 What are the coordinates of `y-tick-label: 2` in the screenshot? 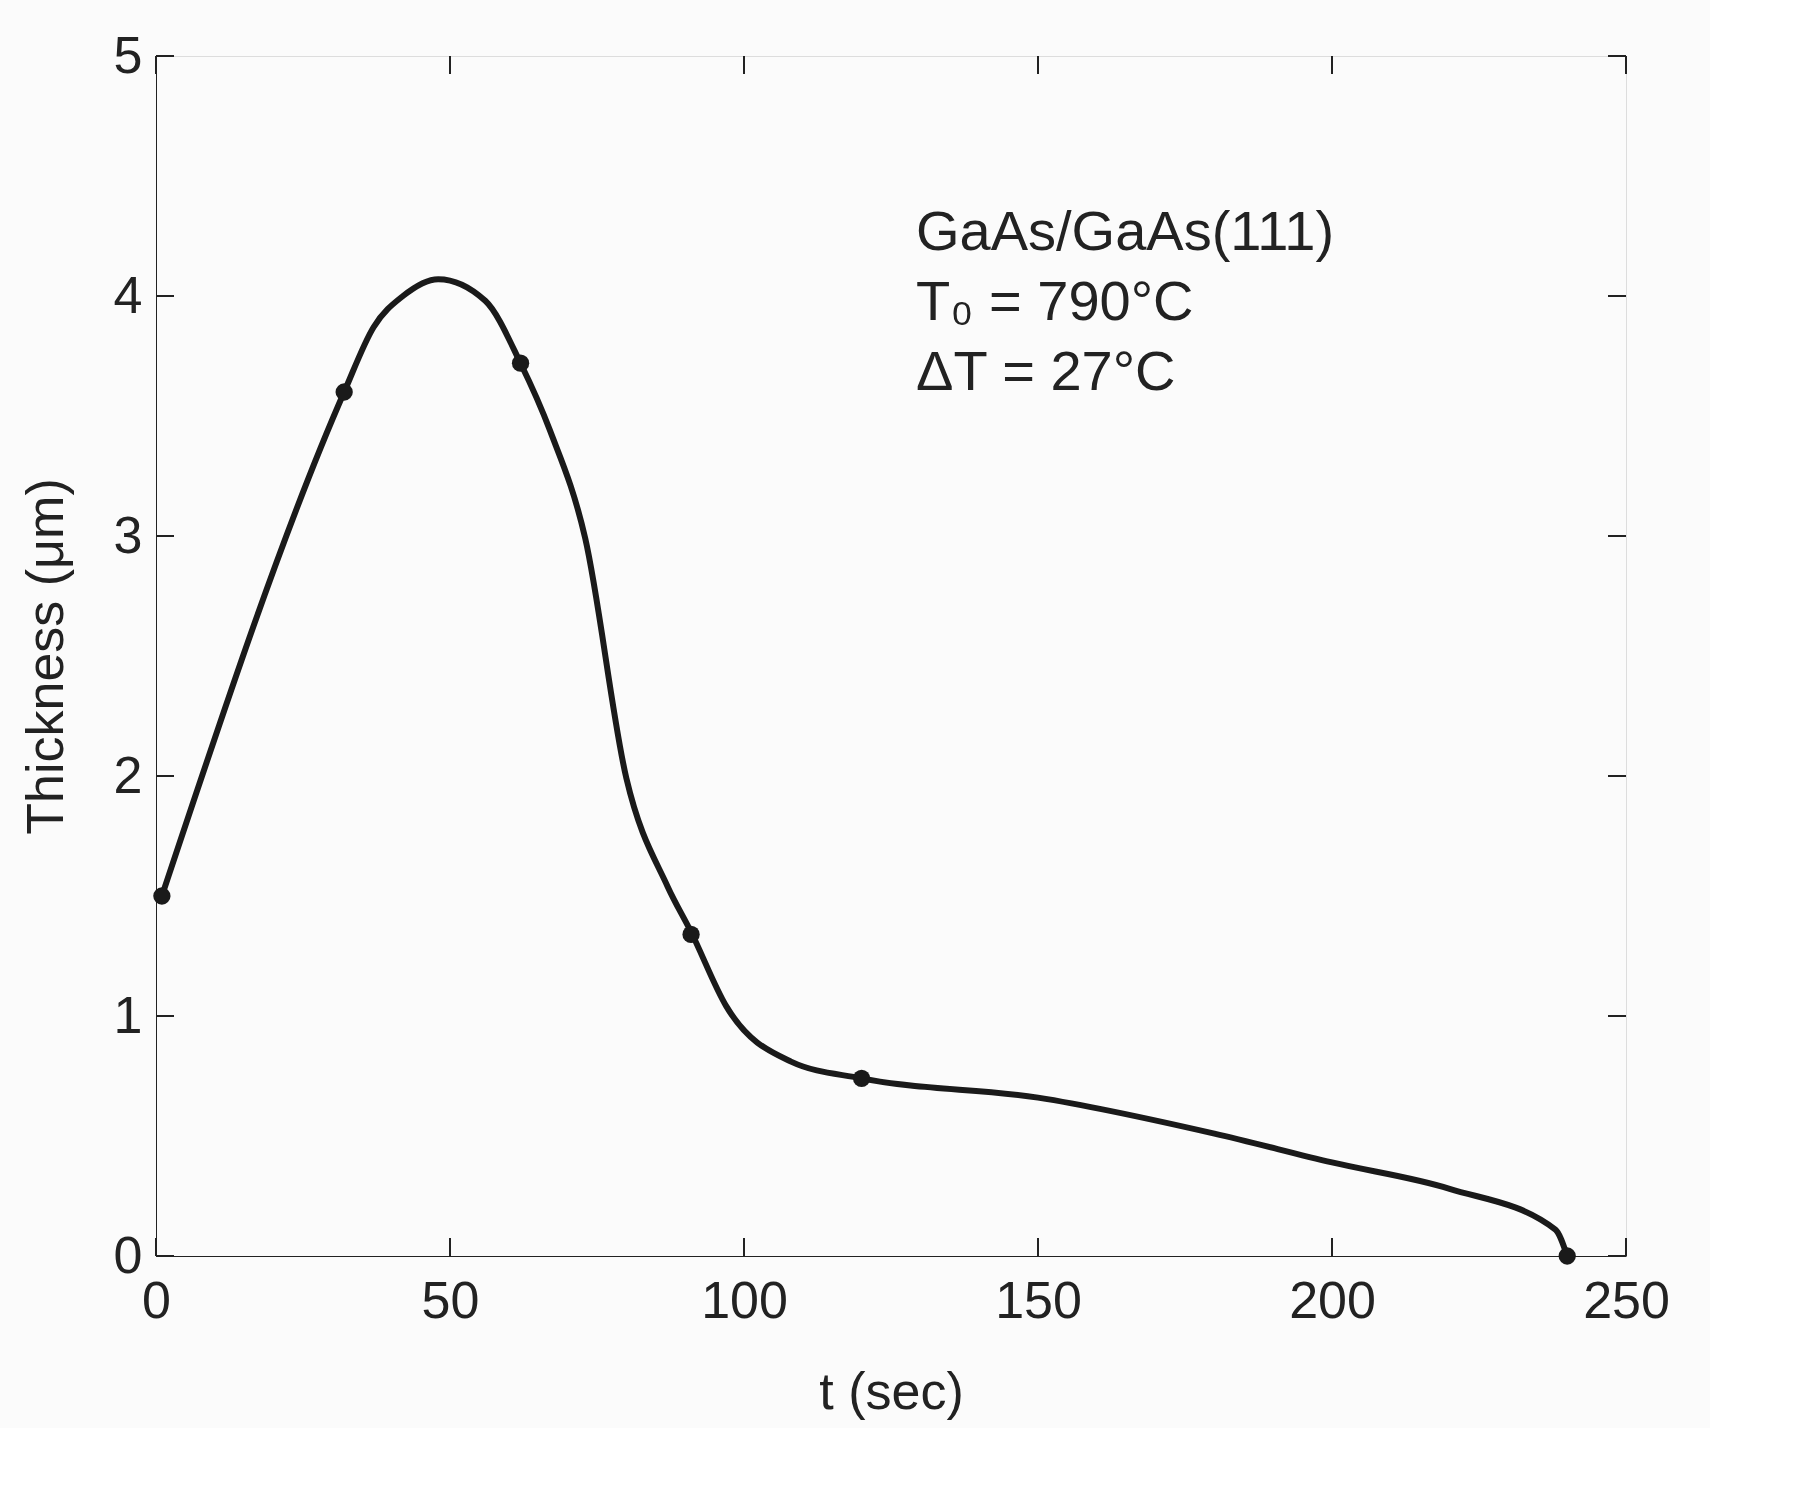 It's located at (128, 774).